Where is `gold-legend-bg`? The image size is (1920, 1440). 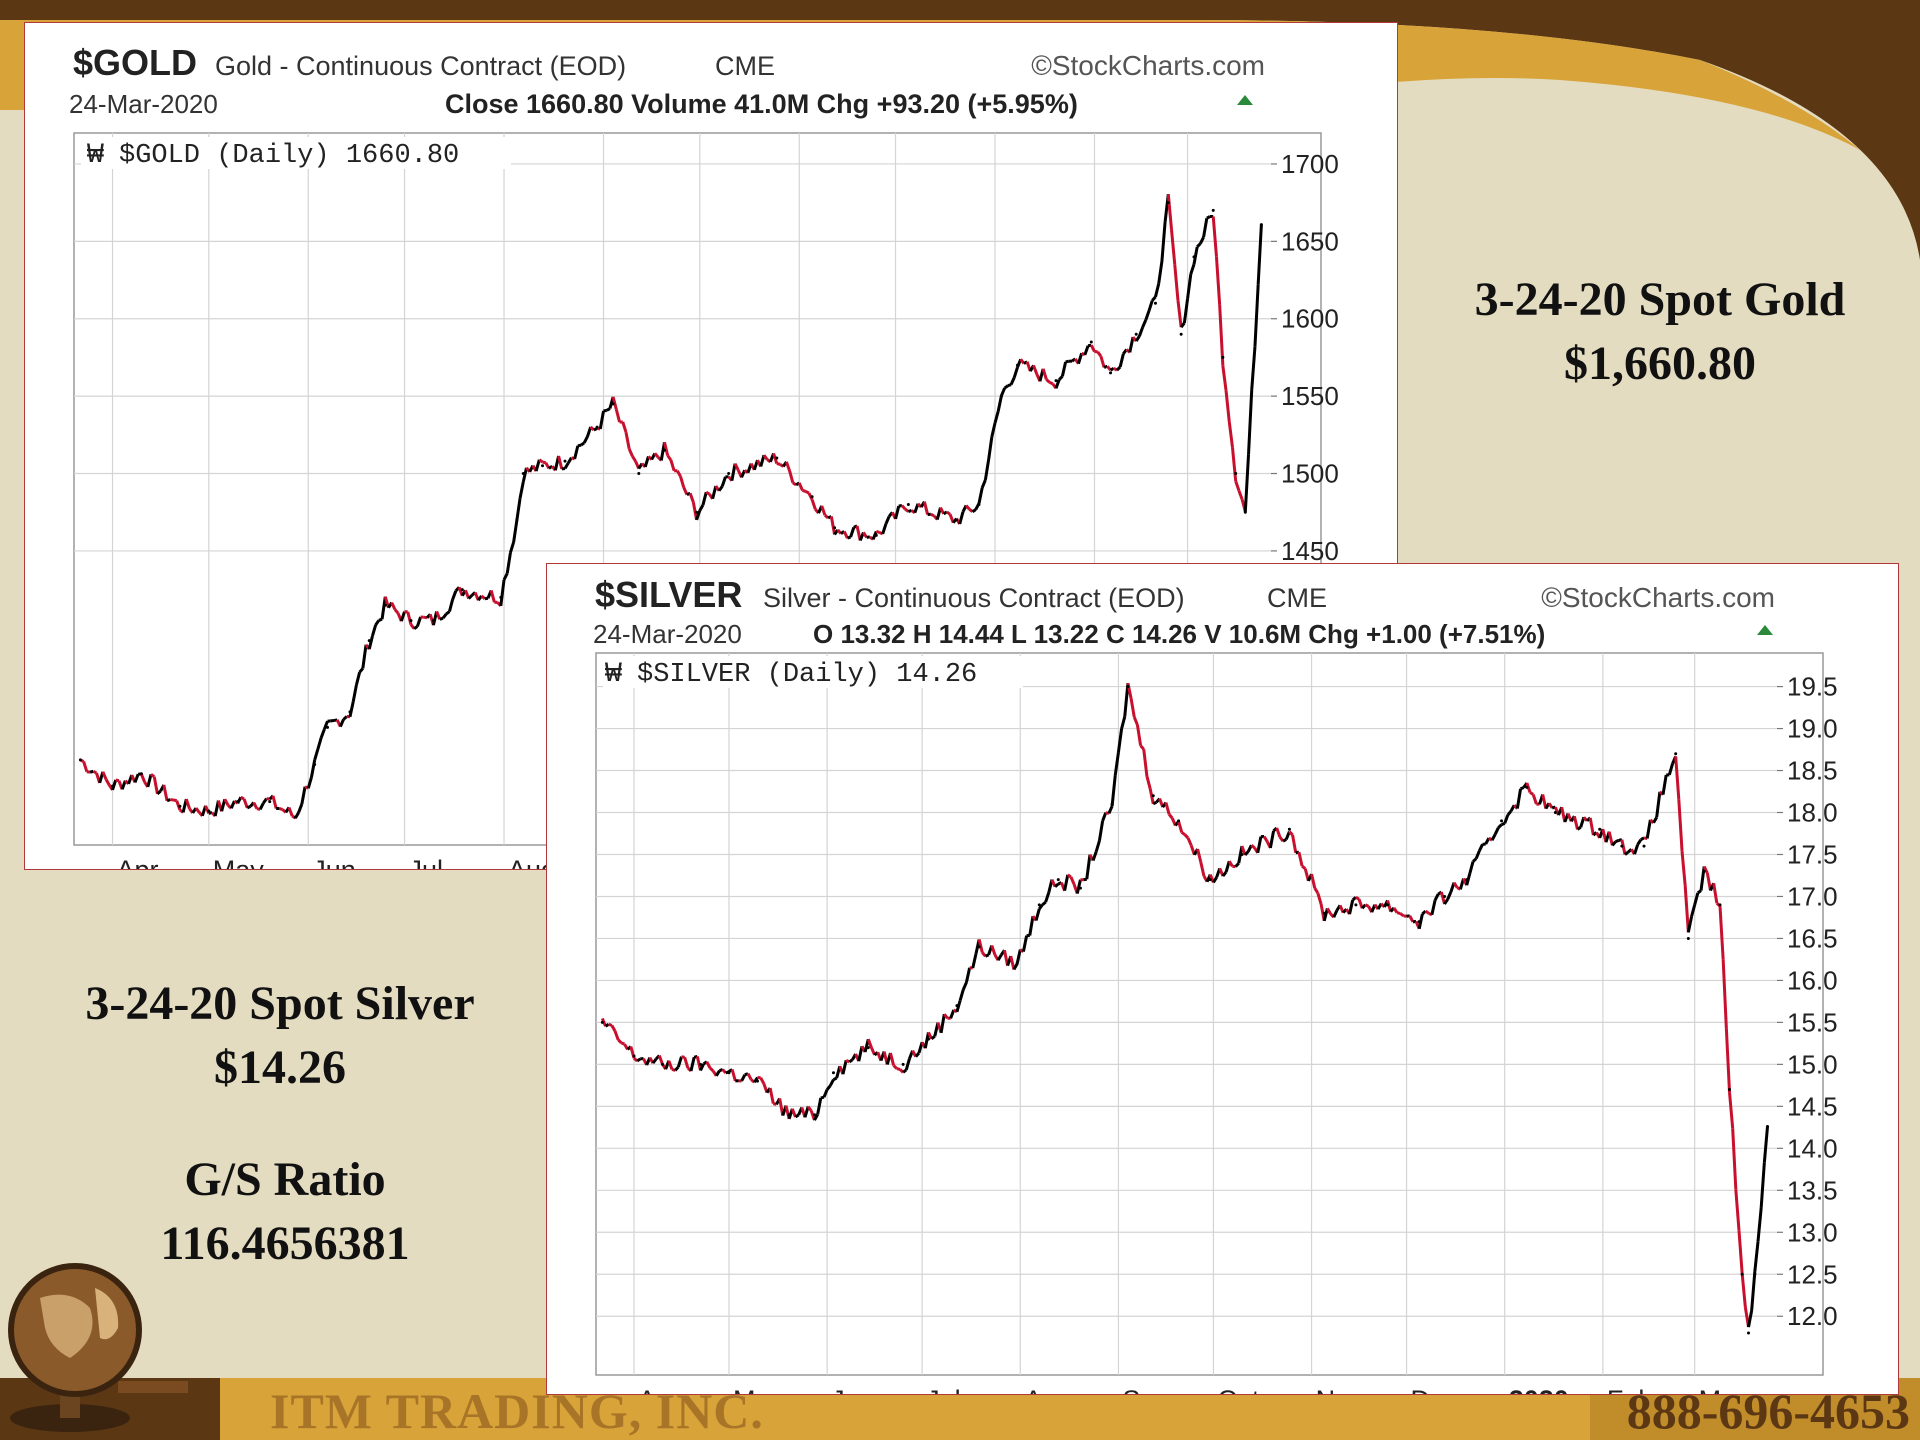
gold-legend-bg is located at coordinates (296, 153).